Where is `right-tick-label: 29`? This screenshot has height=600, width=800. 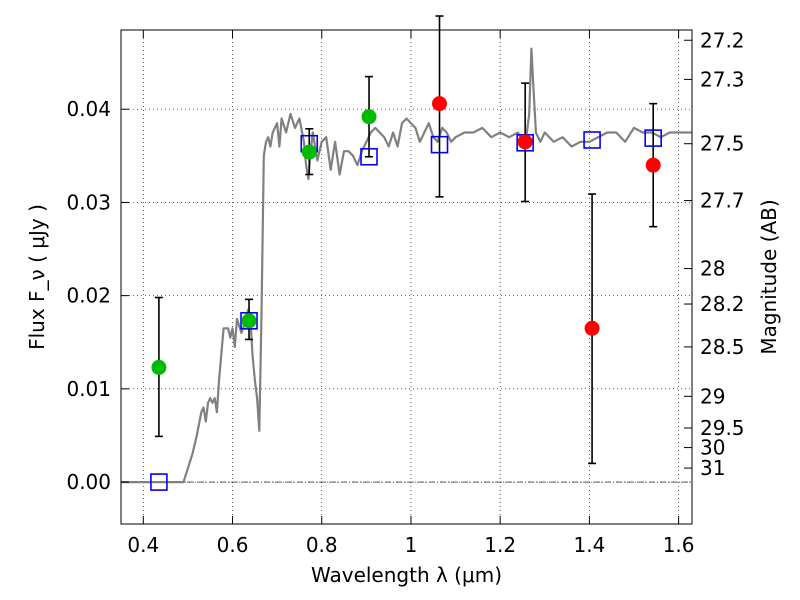
right-tick-label: 29 is located at coordinates (712, 396).